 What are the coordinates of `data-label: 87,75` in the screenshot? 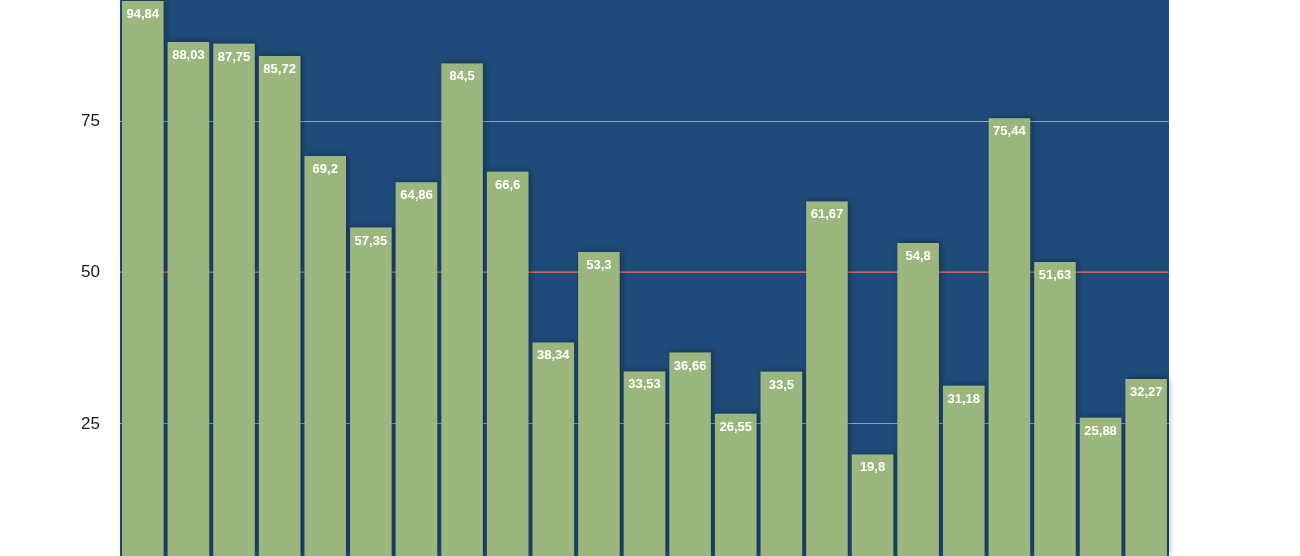 It's located at (234, 56).